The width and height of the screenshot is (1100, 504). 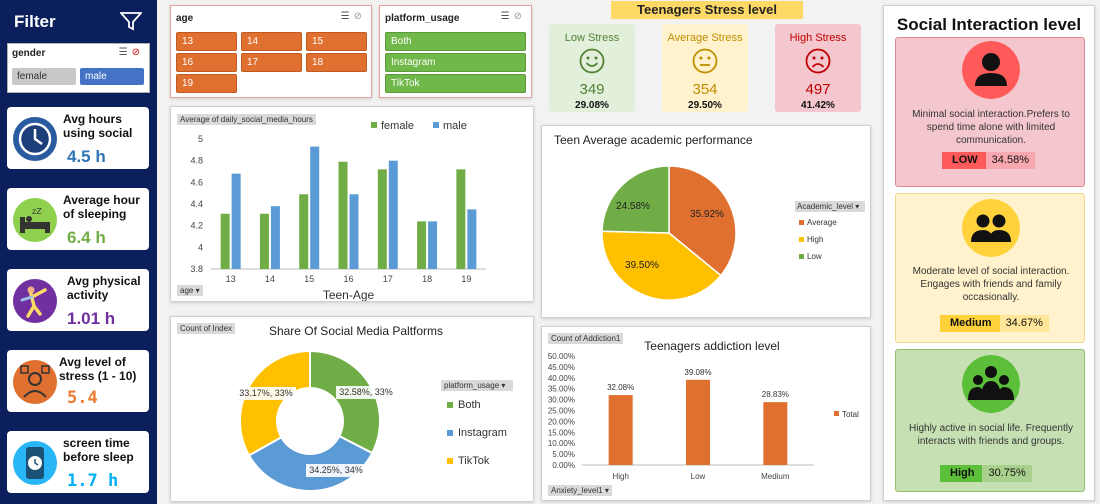 What do you see at coordinates (266, 393) in the screenshot?
I see `donut-data-label-TikTok: 33.17%, 33%` at bounding box center [266, 393].